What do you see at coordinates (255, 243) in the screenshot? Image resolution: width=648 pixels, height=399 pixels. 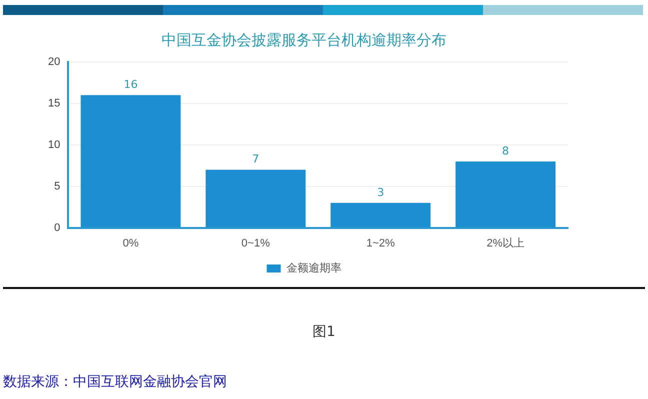 I see `x-tick-label: 0~1%` at bounding box center [255, 243].